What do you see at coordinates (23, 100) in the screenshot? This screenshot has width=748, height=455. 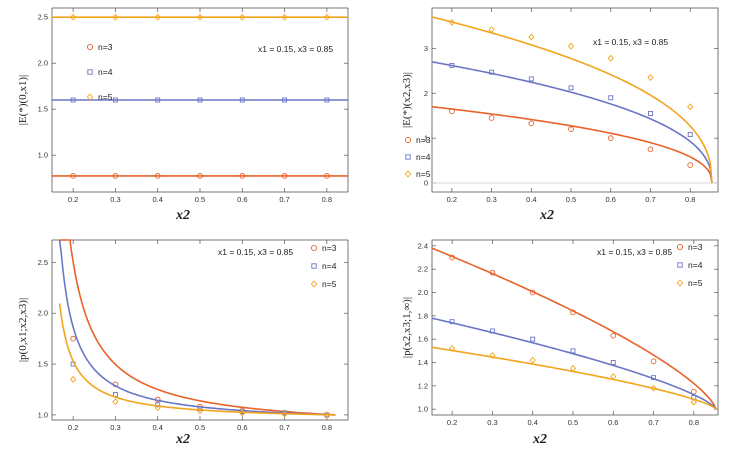 I see `y-axis-label: |E(*)(0,x1)|` at bounding box center [23, 100].